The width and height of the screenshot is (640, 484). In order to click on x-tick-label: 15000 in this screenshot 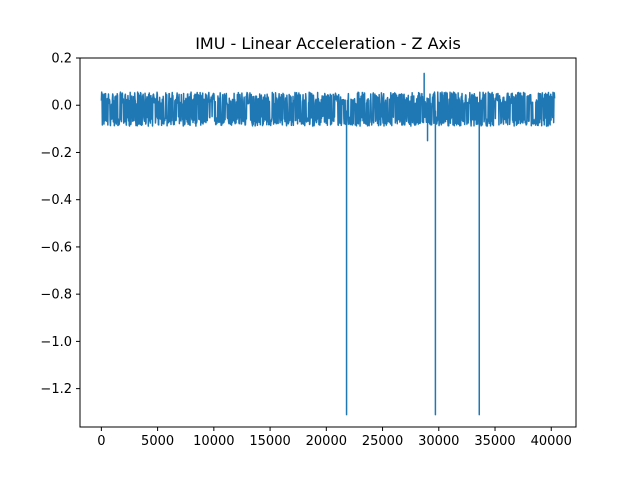, I will do `click(269, 441)`.